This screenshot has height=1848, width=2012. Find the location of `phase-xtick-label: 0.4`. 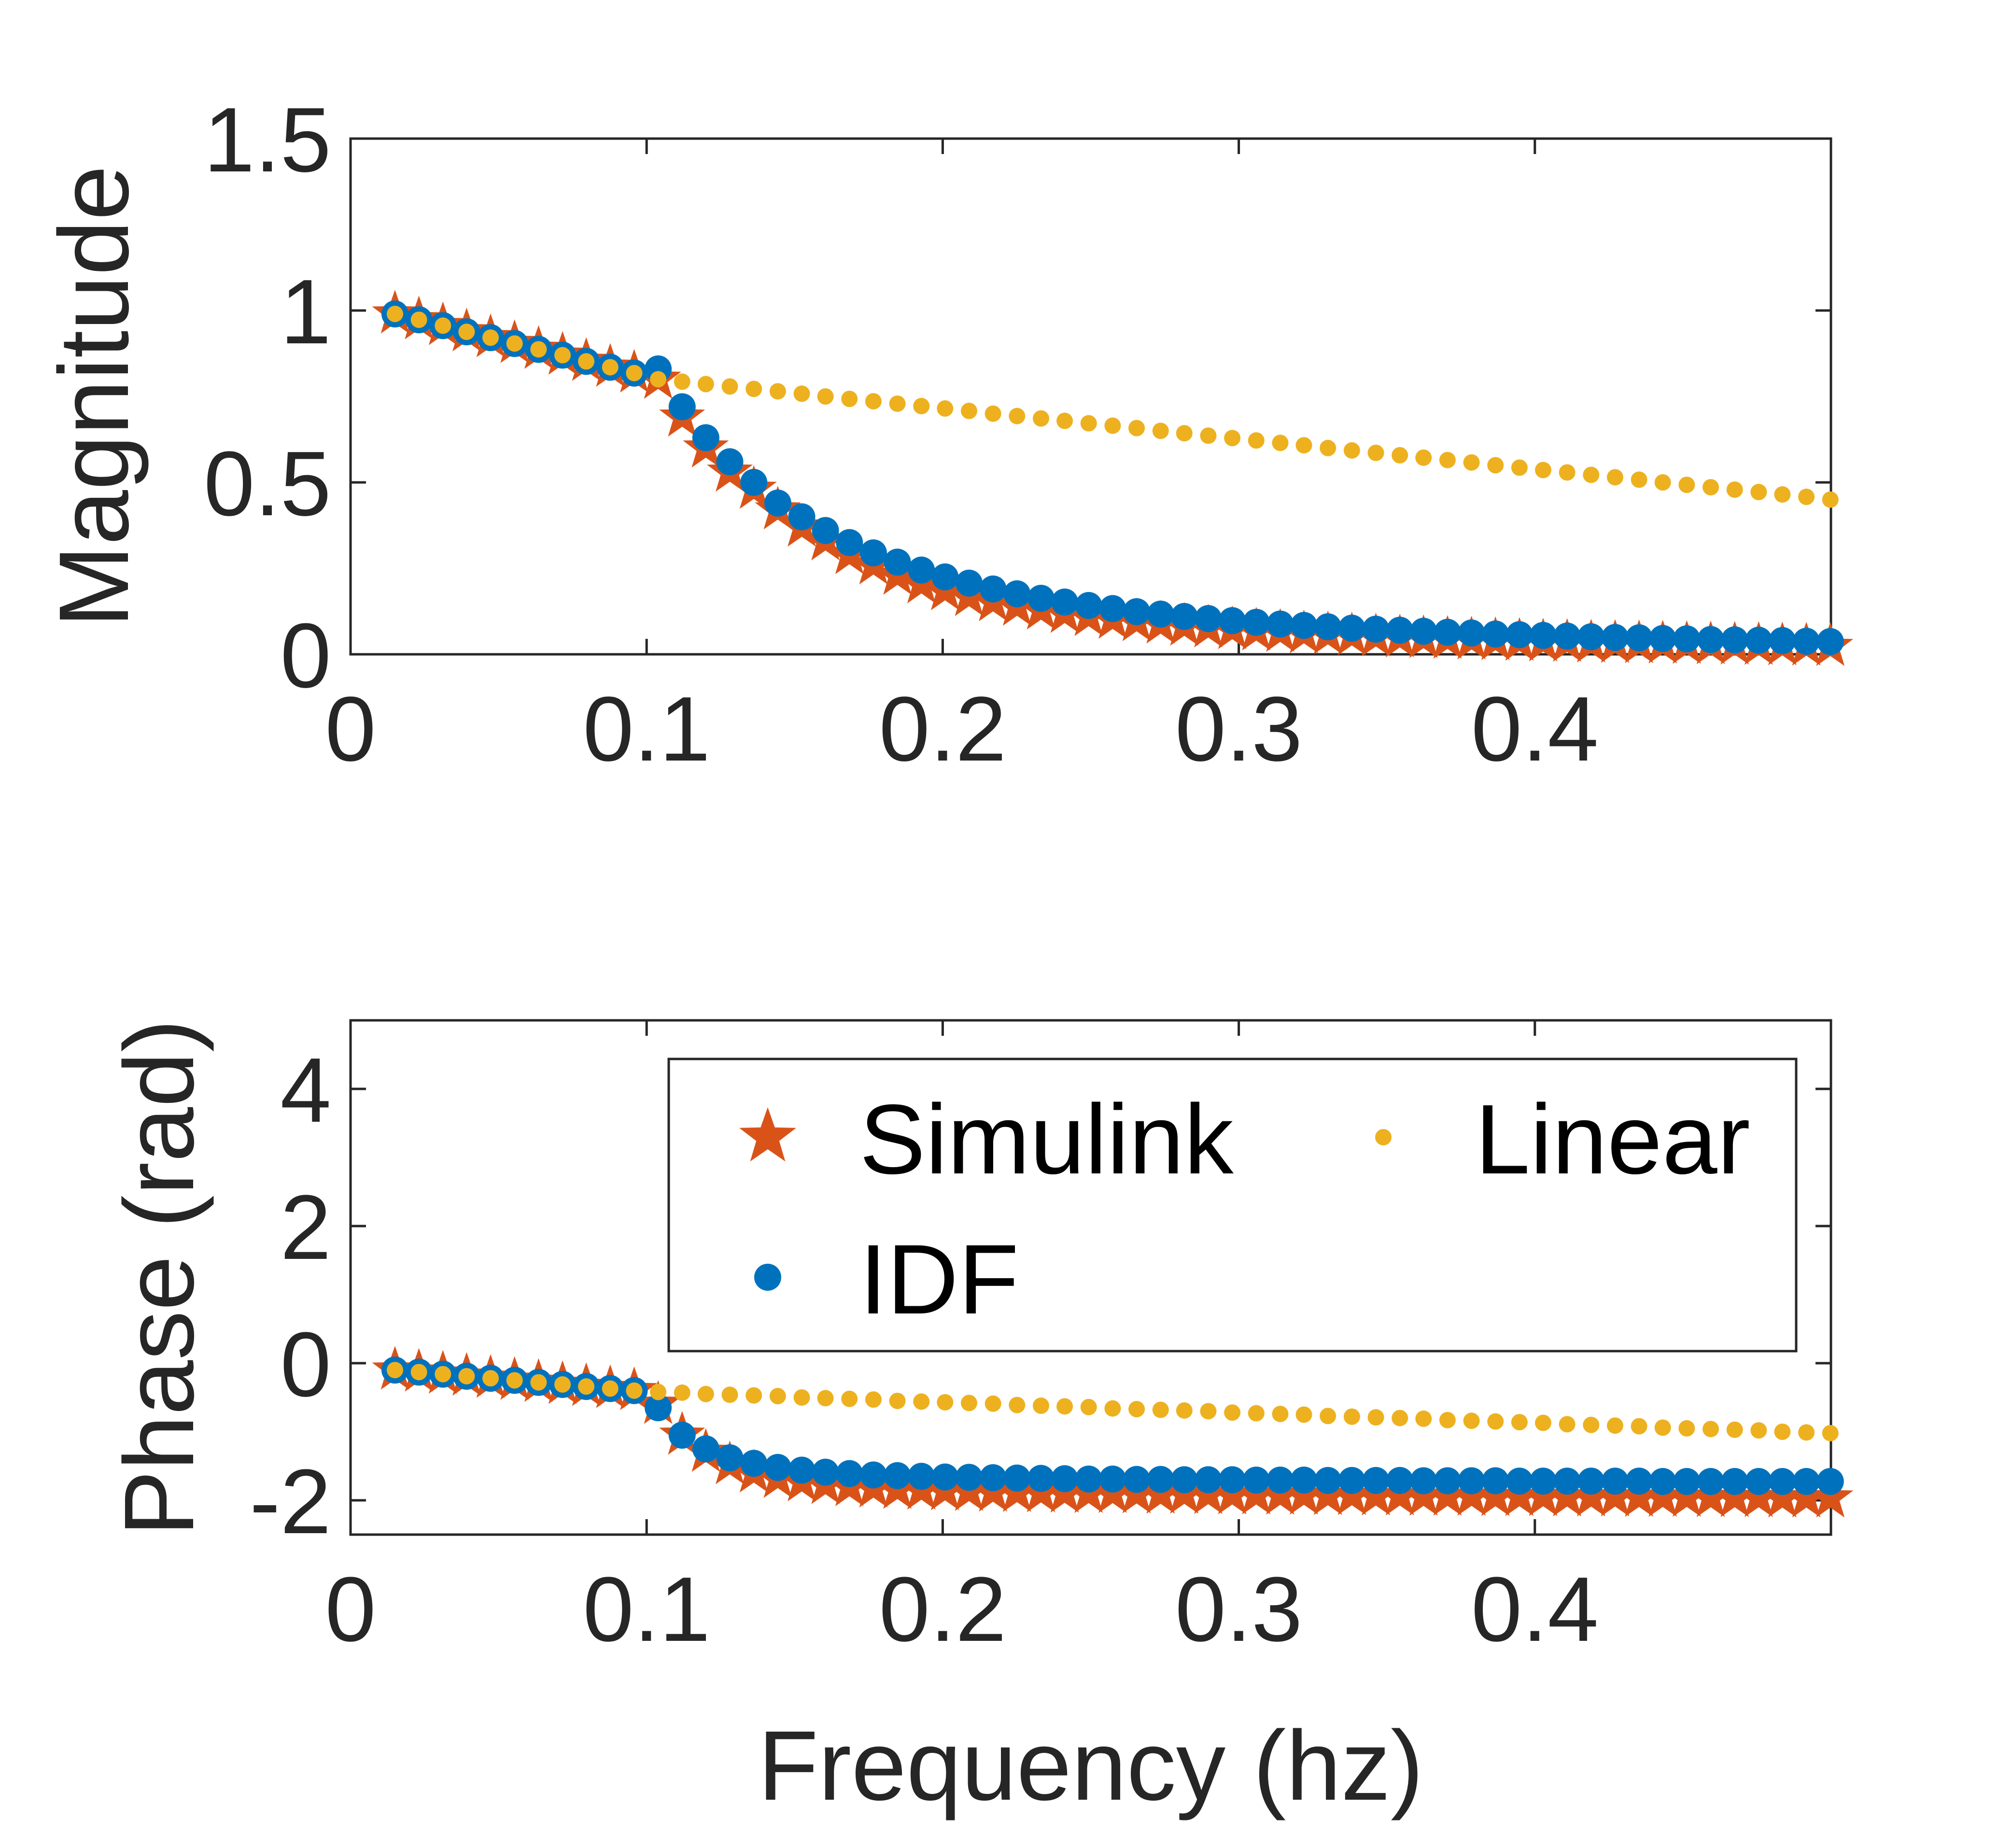

phase-xtick-label: 0.4 is located at coordinates (1535, 1610).